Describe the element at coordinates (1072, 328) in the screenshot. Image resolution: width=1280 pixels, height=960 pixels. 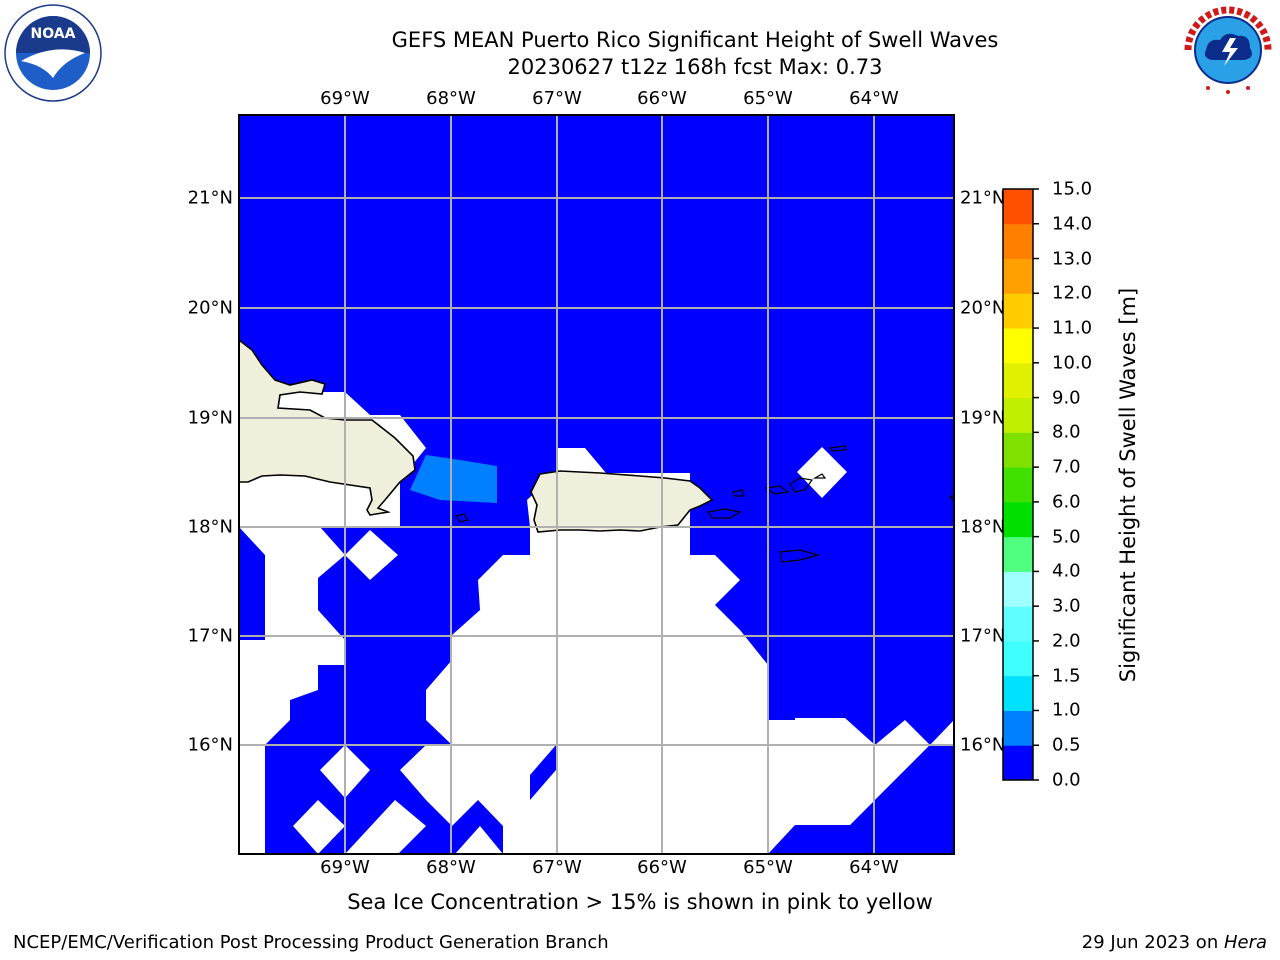
I see `colorbar-tick-label: 11.0` at that location.